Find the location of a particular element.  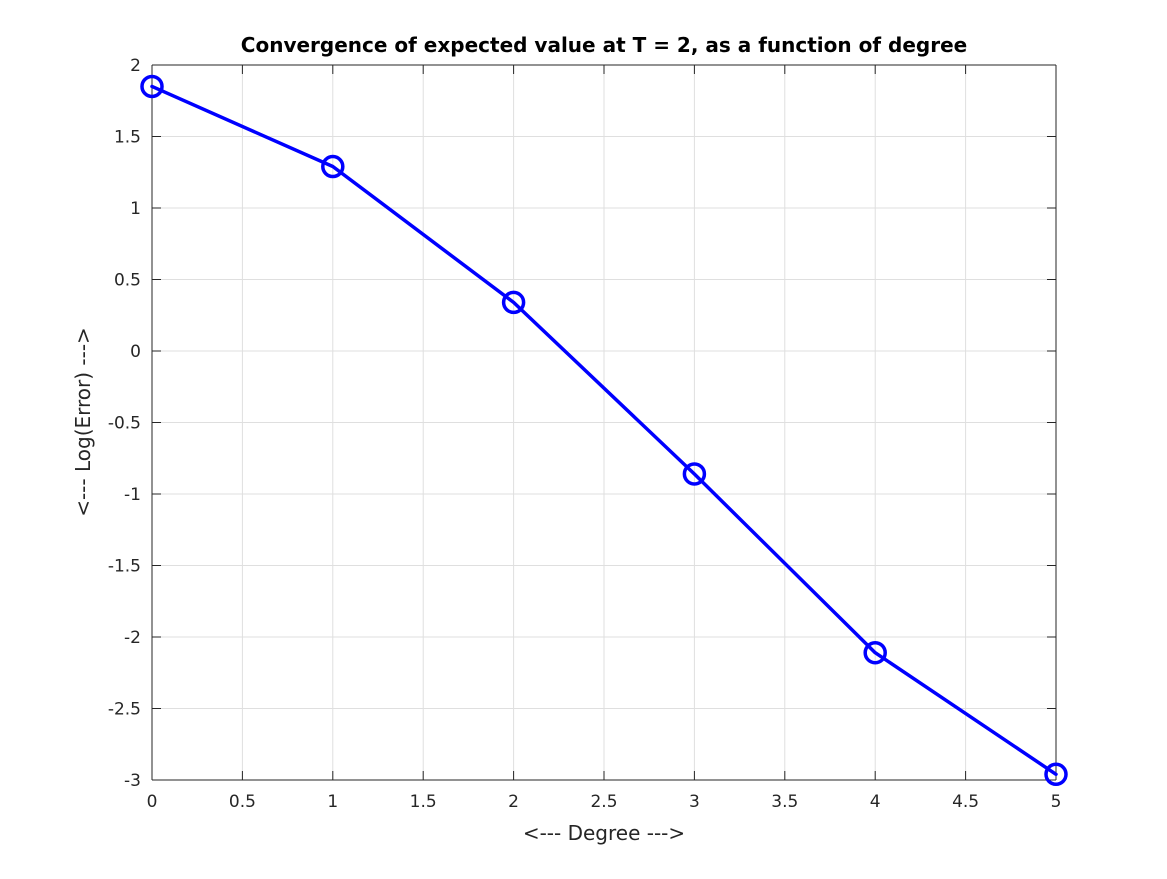

y-tick-label: -2 is located at coordinates (132, 638).